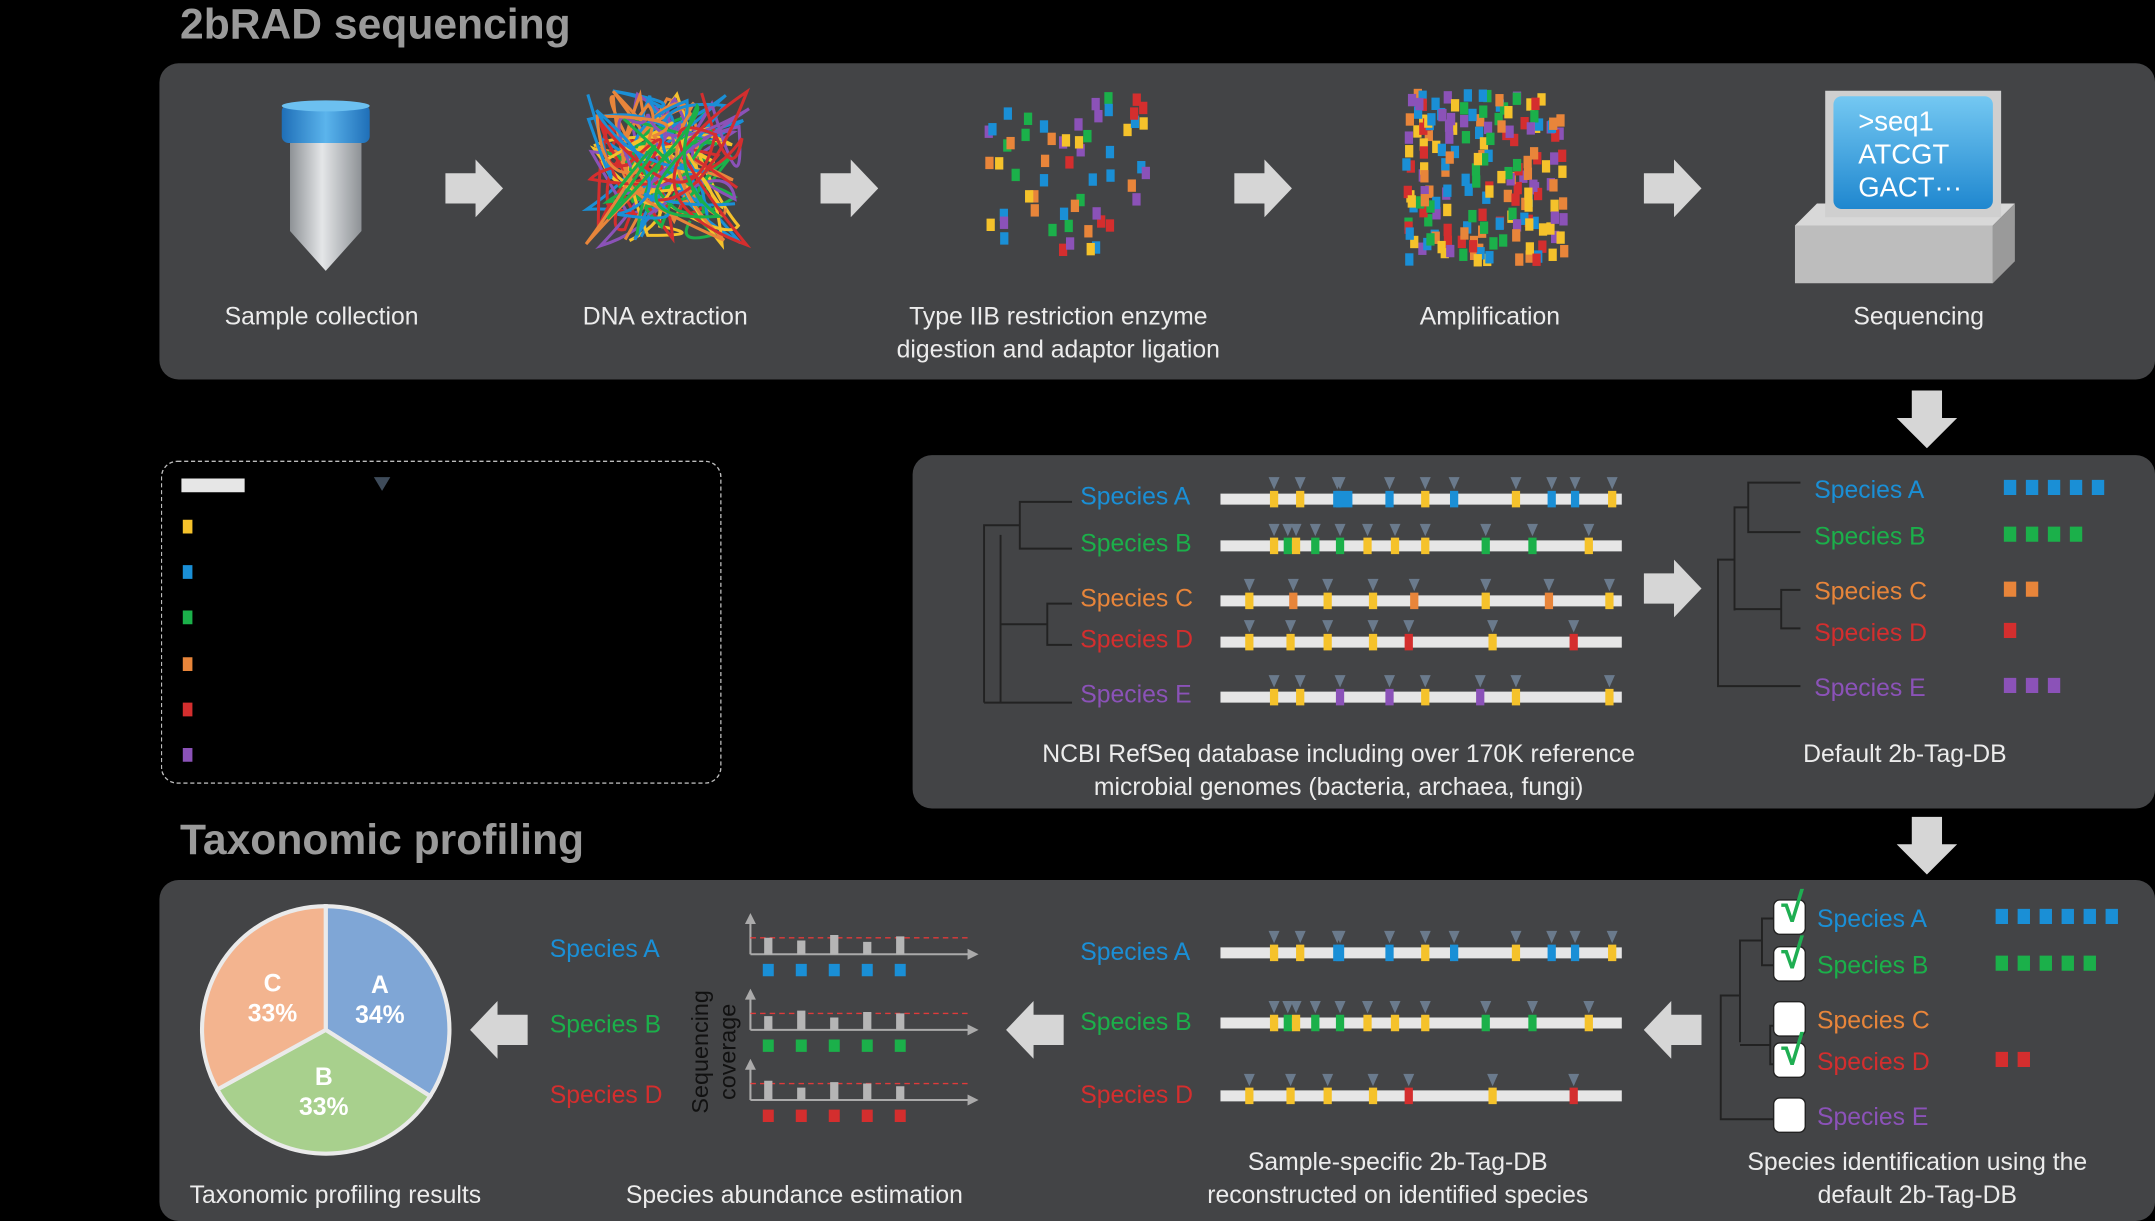 The height and width of the screenshot is (1221, 2155). I want to click on pie-slice-percent: 33%, so click(324, 1107).